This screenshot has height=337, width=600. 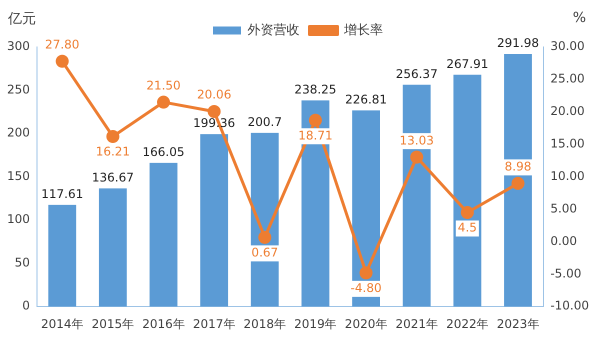 What do you see at coordinates (467, 63) in the screenshot?
I see `data-label: 267.91` at bounding box center [467, 63].